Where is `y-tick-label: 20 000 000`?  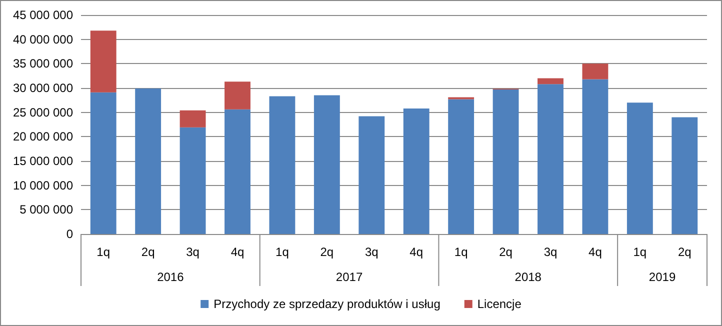
y-tick-label: 20 000 000 is located at coordinates (43, 137).